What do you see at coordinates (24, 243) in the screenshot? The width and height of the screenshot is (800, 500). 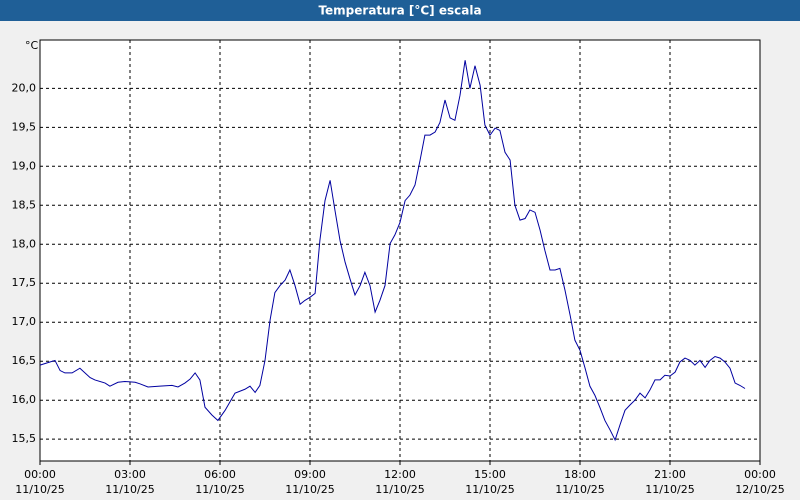 I see `y-tick-label: 18,0` at bounding box center [24, 243].